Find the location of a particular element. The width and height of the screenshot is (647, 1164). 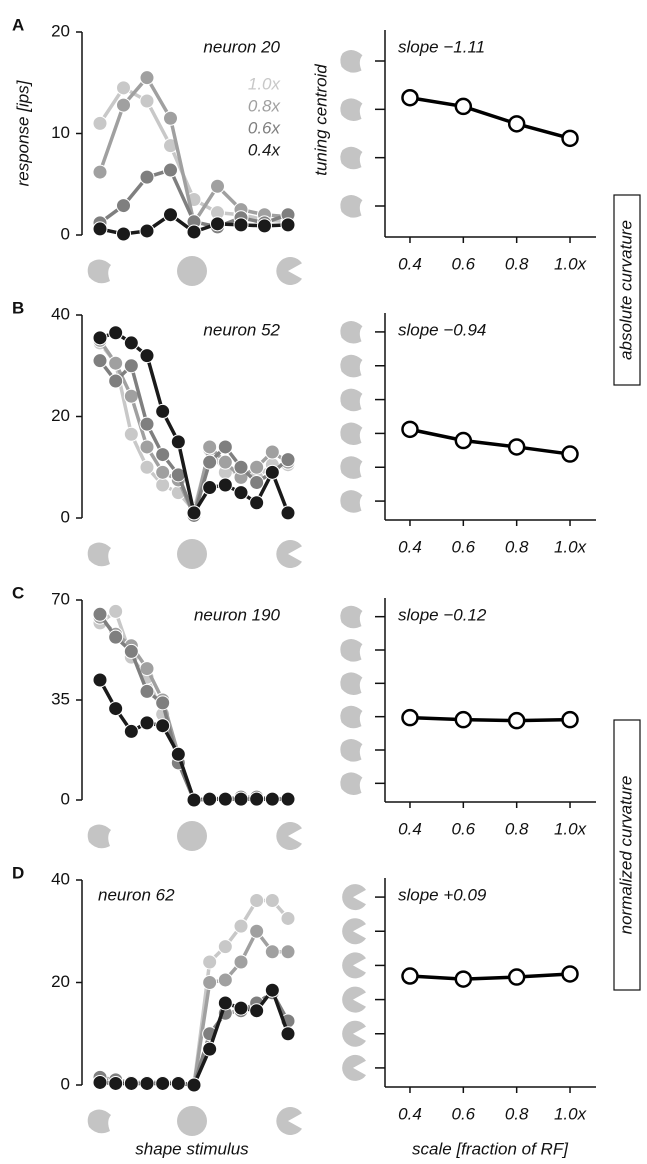

x-tick-label: 1.0x is located at coordinates (570, 546).